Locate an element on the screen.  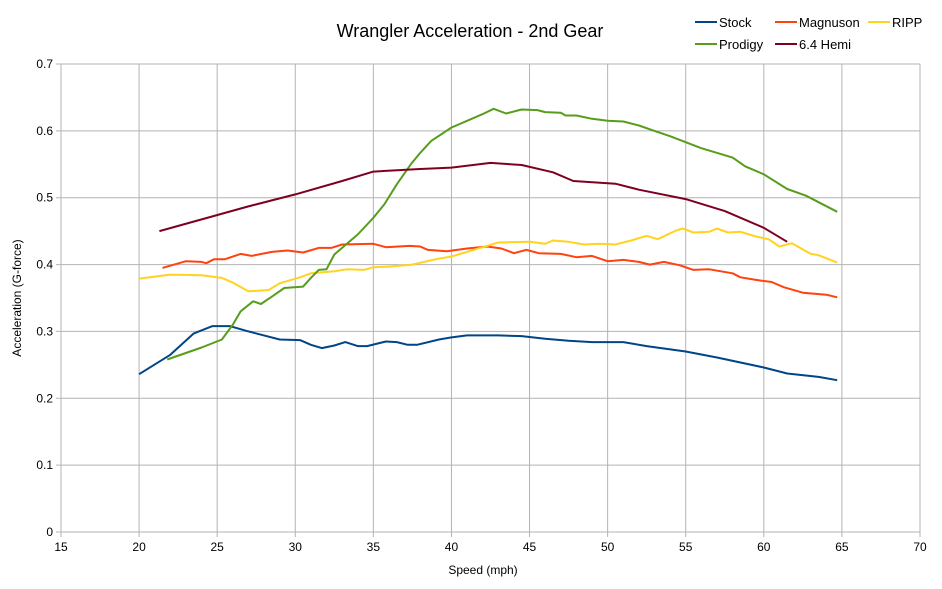
legend-label-magnuson: Magnuson is located at coordinates (829, 22).